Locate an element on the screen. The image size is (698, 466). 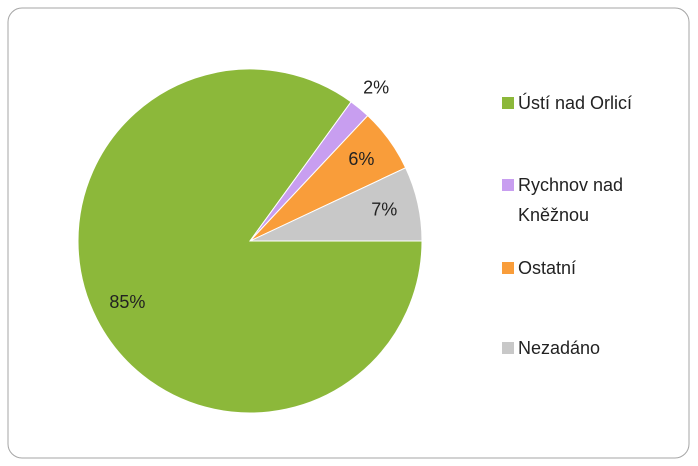
legend-item: Ústí nad Orlicí is located at coordinates (592, 103).